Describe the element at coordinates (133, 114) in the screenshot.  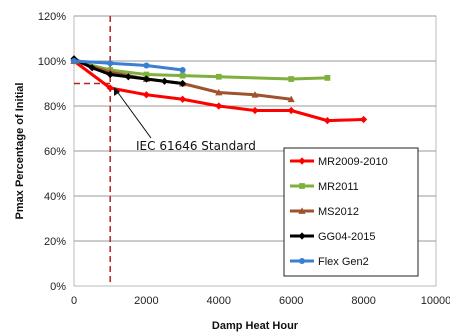
I see `annotation-arrow` at that location.